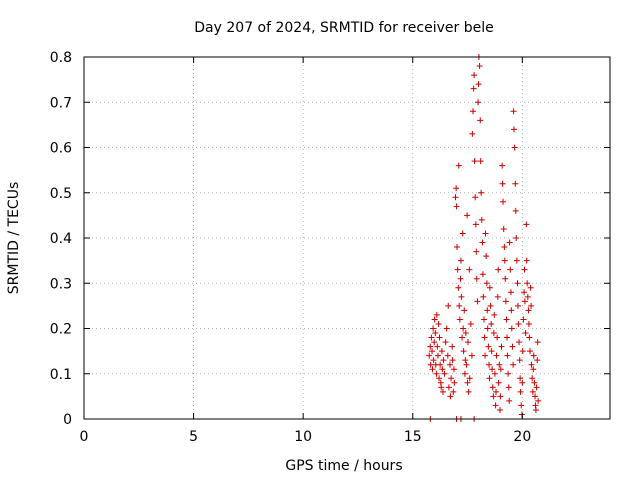  I want to click on y-tick-label: 0.3, so click(61, 284).